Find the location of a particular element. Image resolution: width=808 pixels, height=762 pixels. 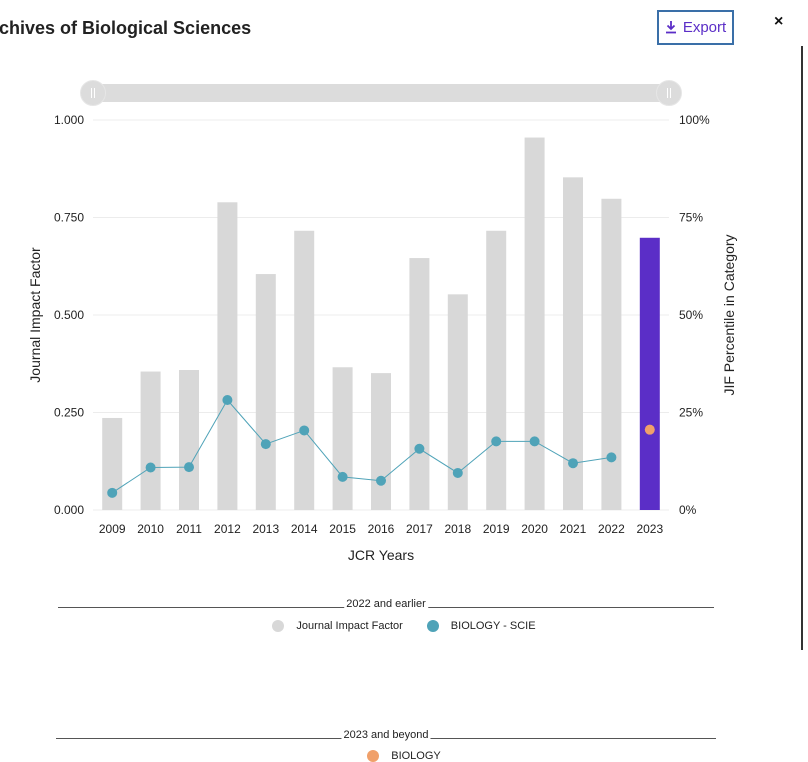

y-tick-label: 0.000 is located at coordinates (69, 510).